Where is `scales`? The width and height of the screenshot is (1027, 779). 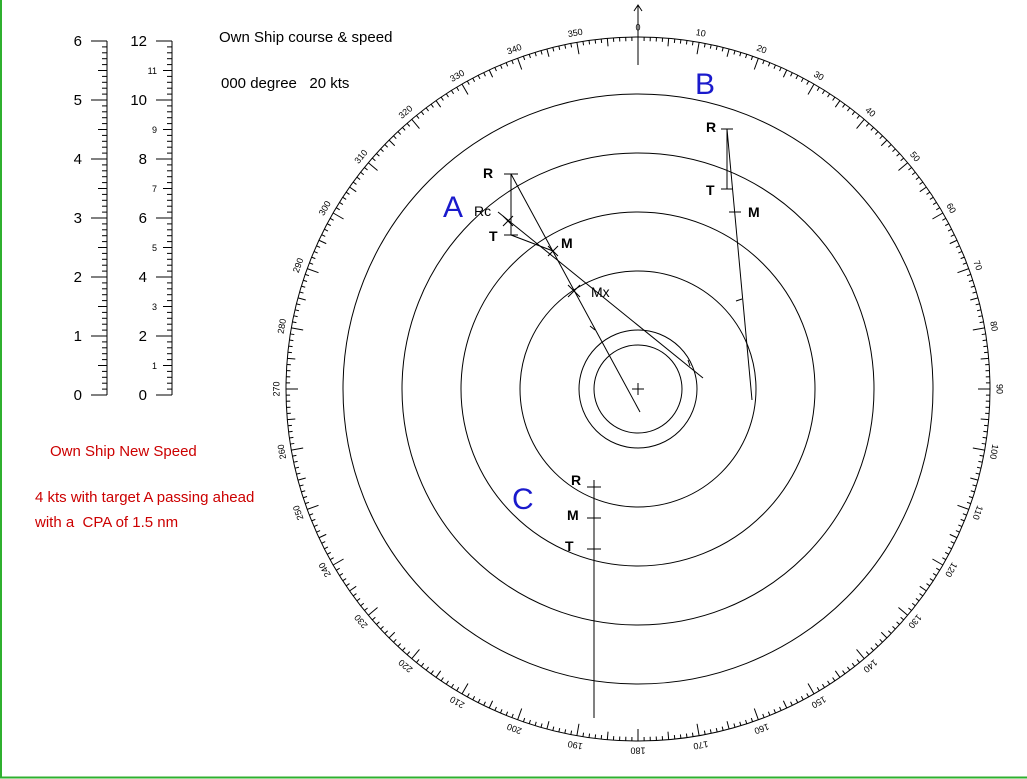
scales is located at coordinates (132, 218).